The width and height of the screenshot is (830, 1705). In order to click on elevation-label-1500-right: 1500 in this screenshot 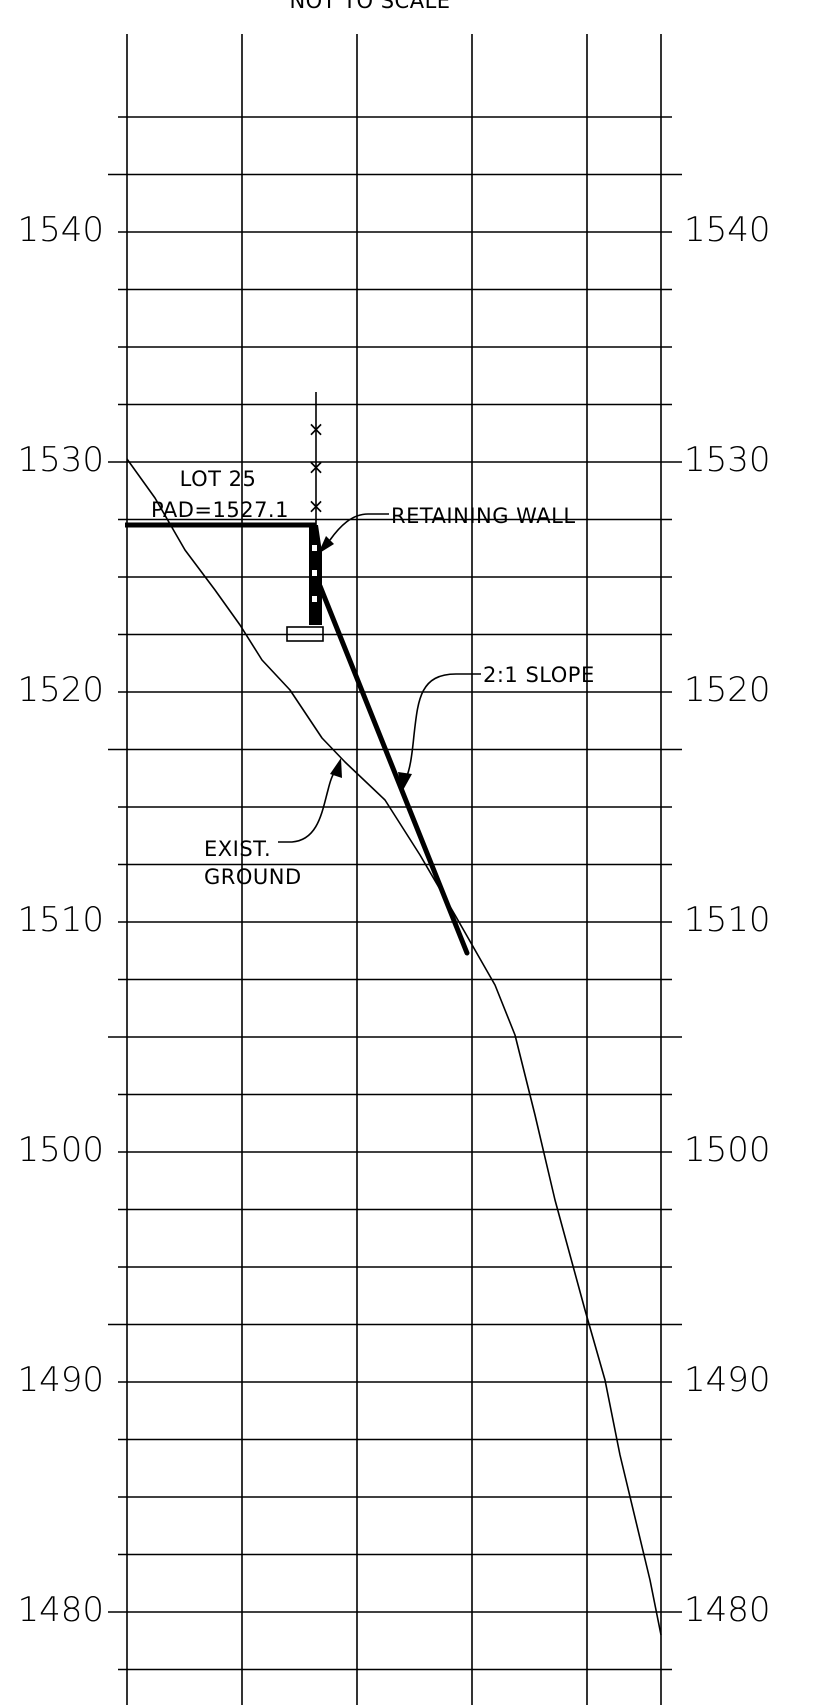, I will do `click(727, 1150)`.